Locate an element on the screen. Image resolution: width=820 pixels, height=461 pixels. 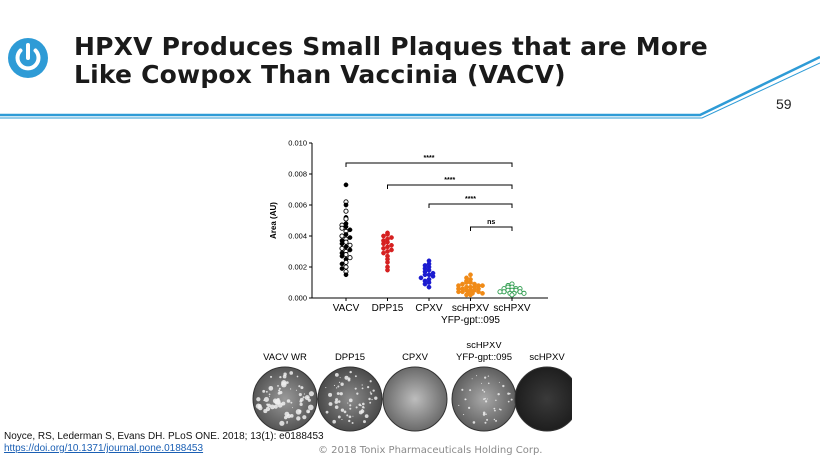
x-tick-label: scHPXV is located at coordinates (471, 308).